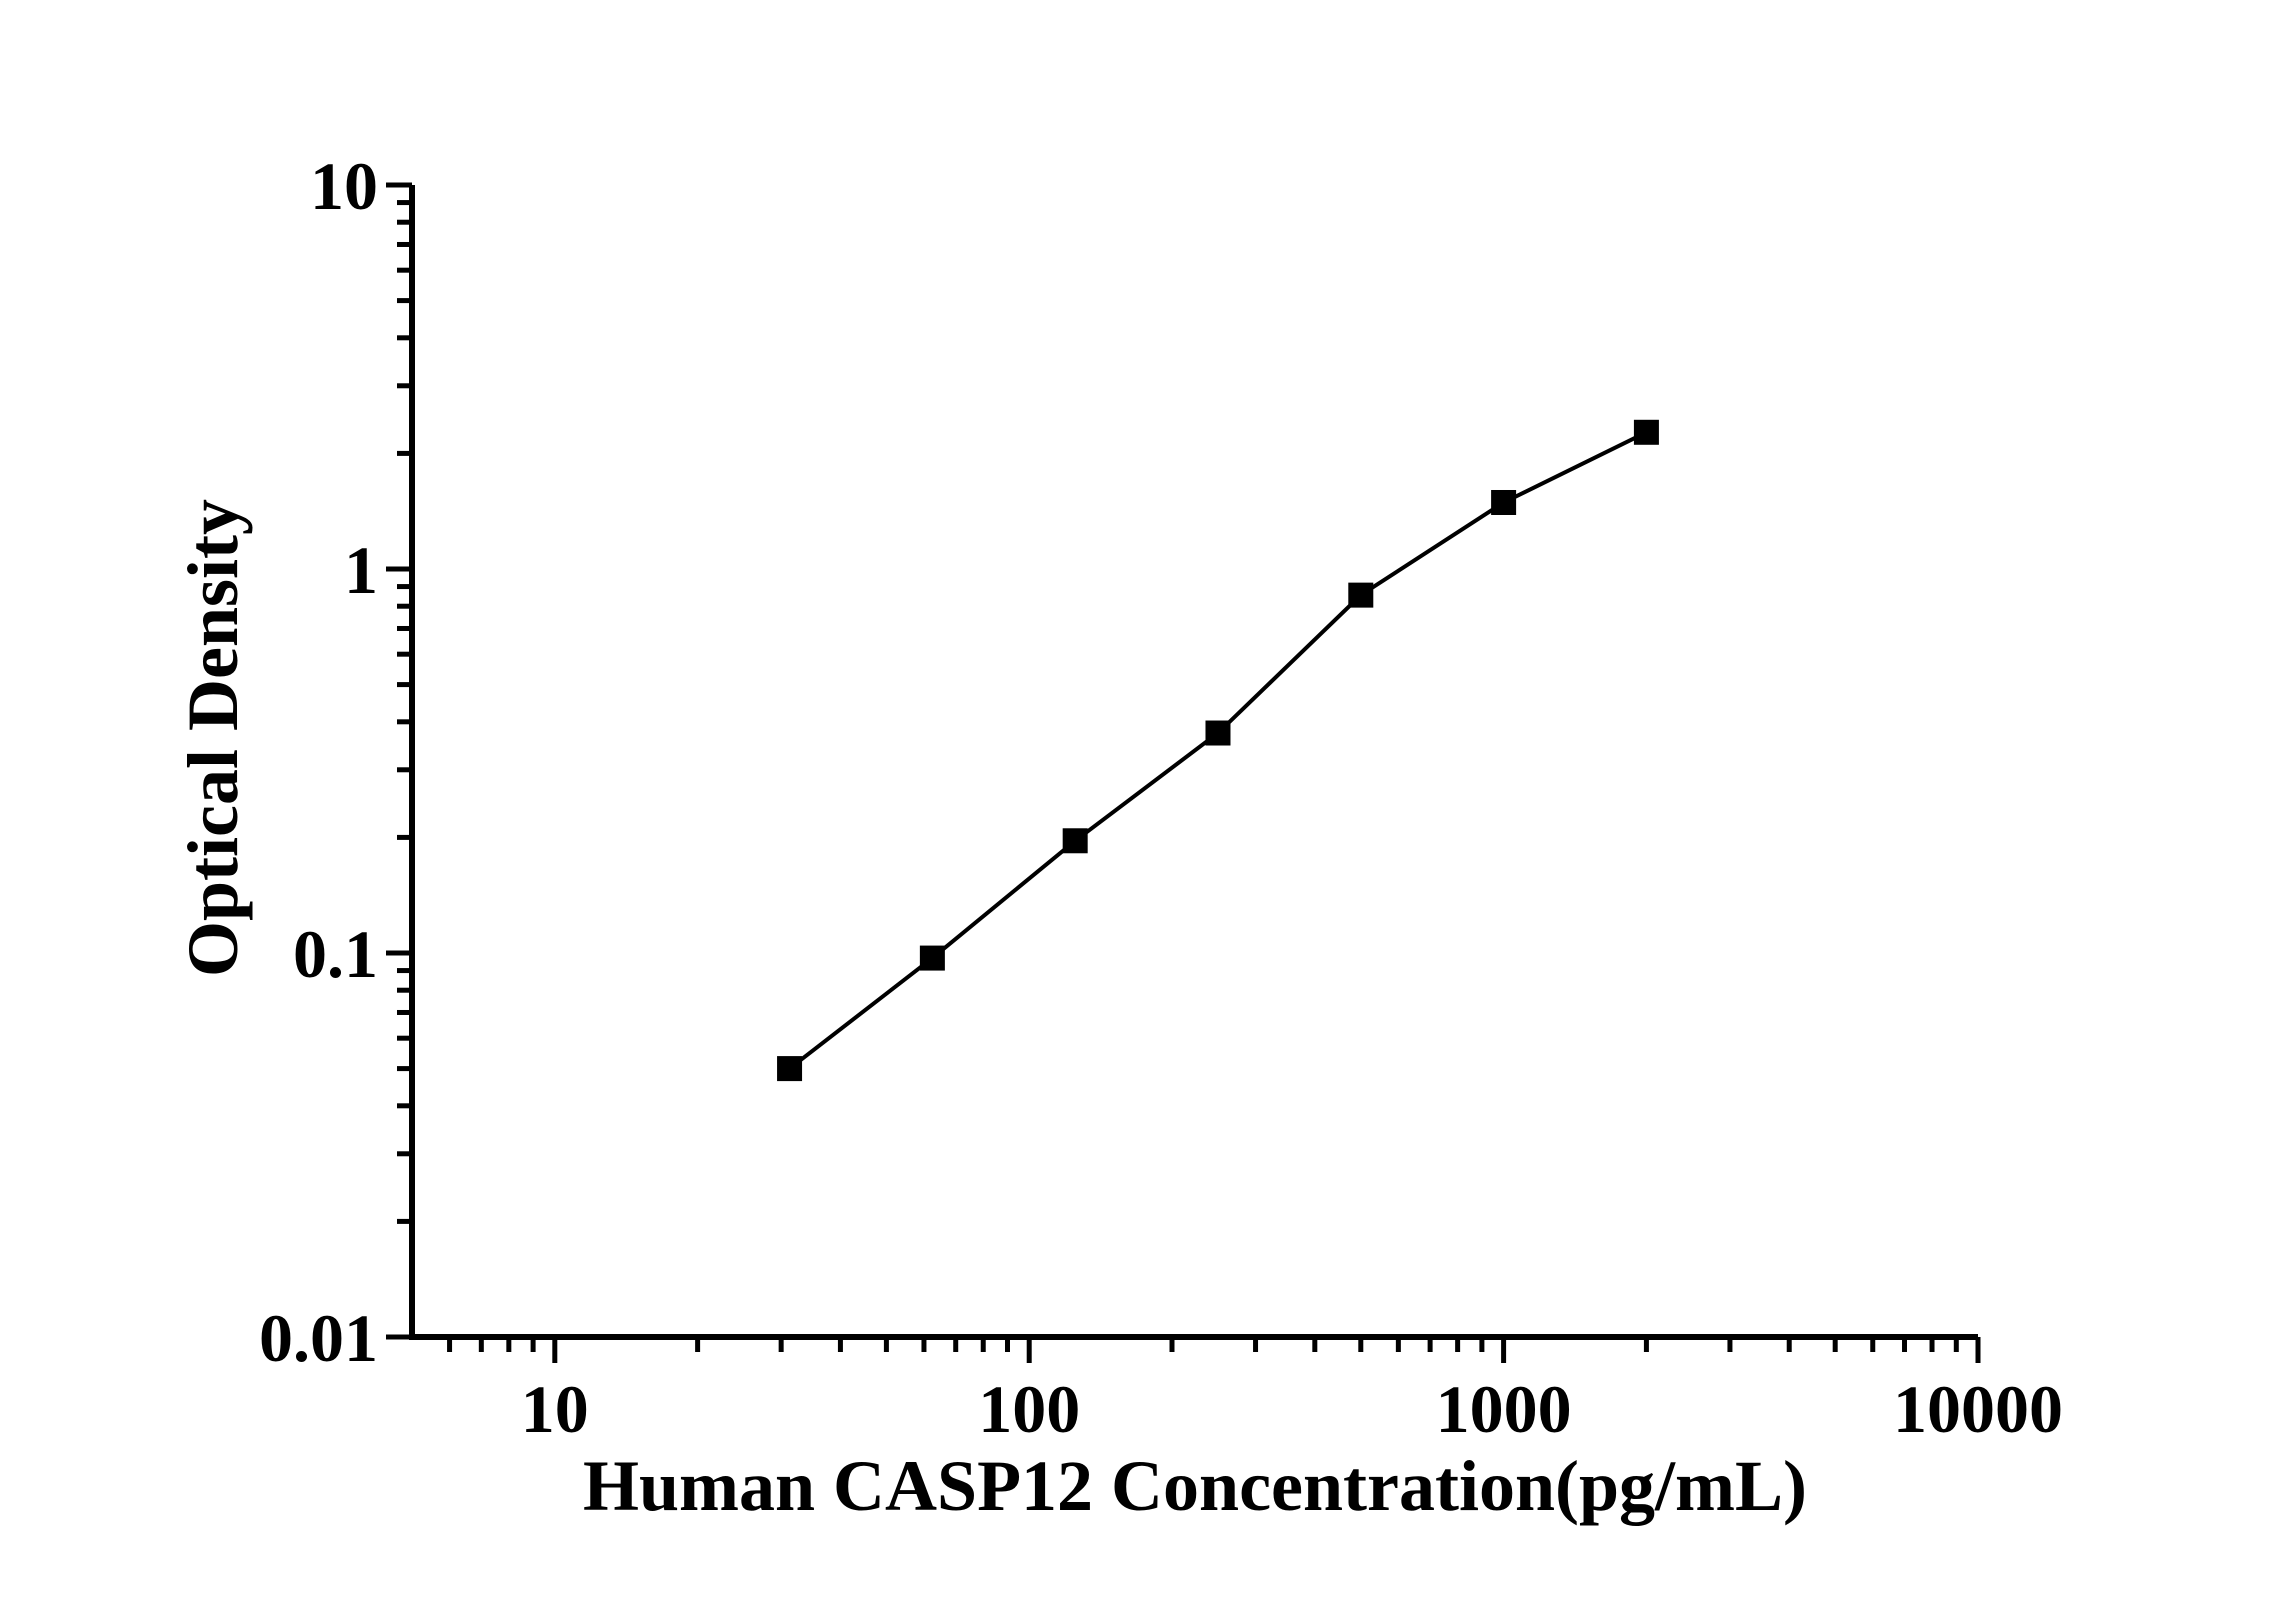 Image resolution: width=2296 pixels, height=1604 pixels. Describe the element at coordinates (344, 186) in the screenshot. I see `y-tick-label: 10` at that location.